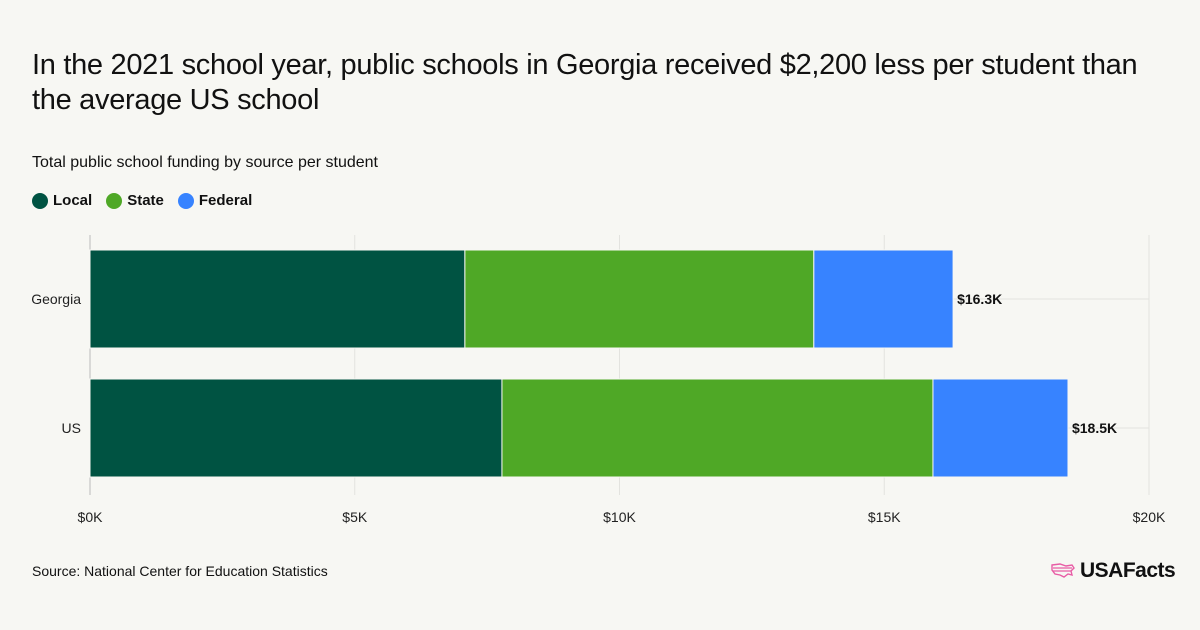  I want to click on bar-local-us, so click(296, 428).